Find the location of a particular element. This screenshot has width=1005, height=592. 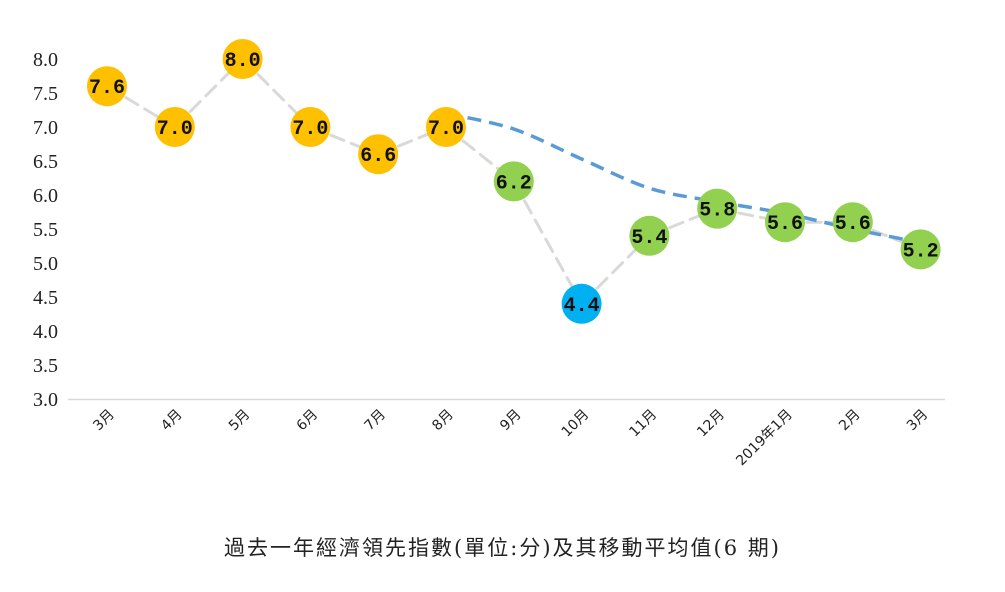

data-label: 6.6 is located at coordinates (378, 156).